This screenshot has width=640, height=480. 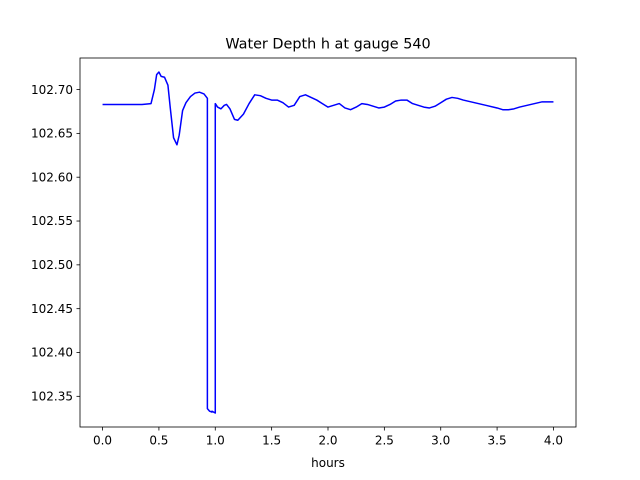 What do you see at coordinates (52, 353) in the screenshot?
I see `y-tick-label: 102.40` at bounding box center [52, 353].